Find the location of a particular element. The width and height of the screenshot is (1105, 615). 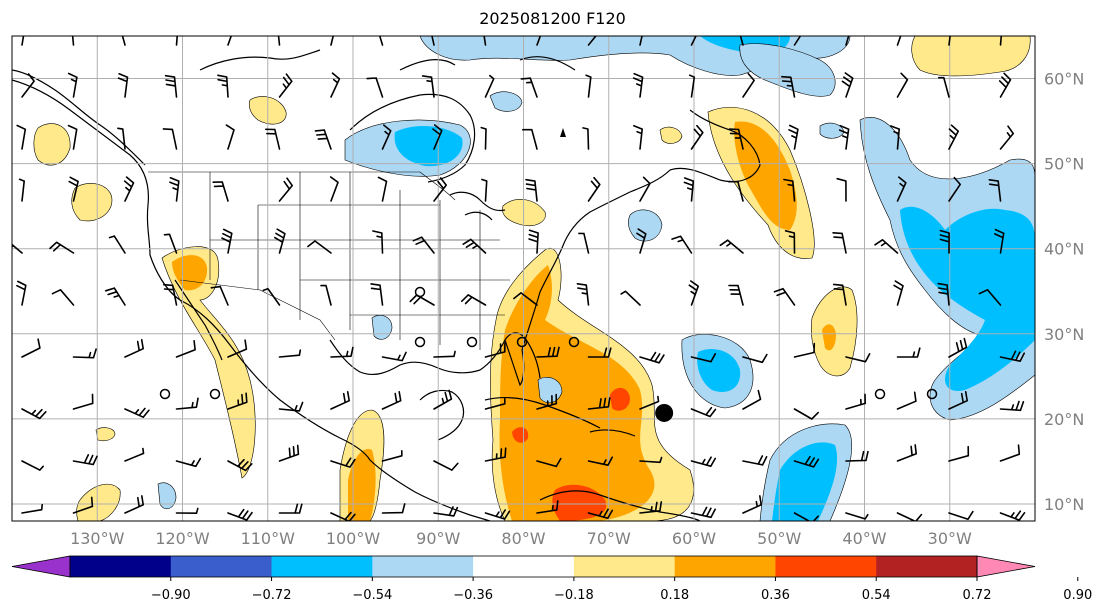

coastline-canada-east is located at coordinates (715, 146).